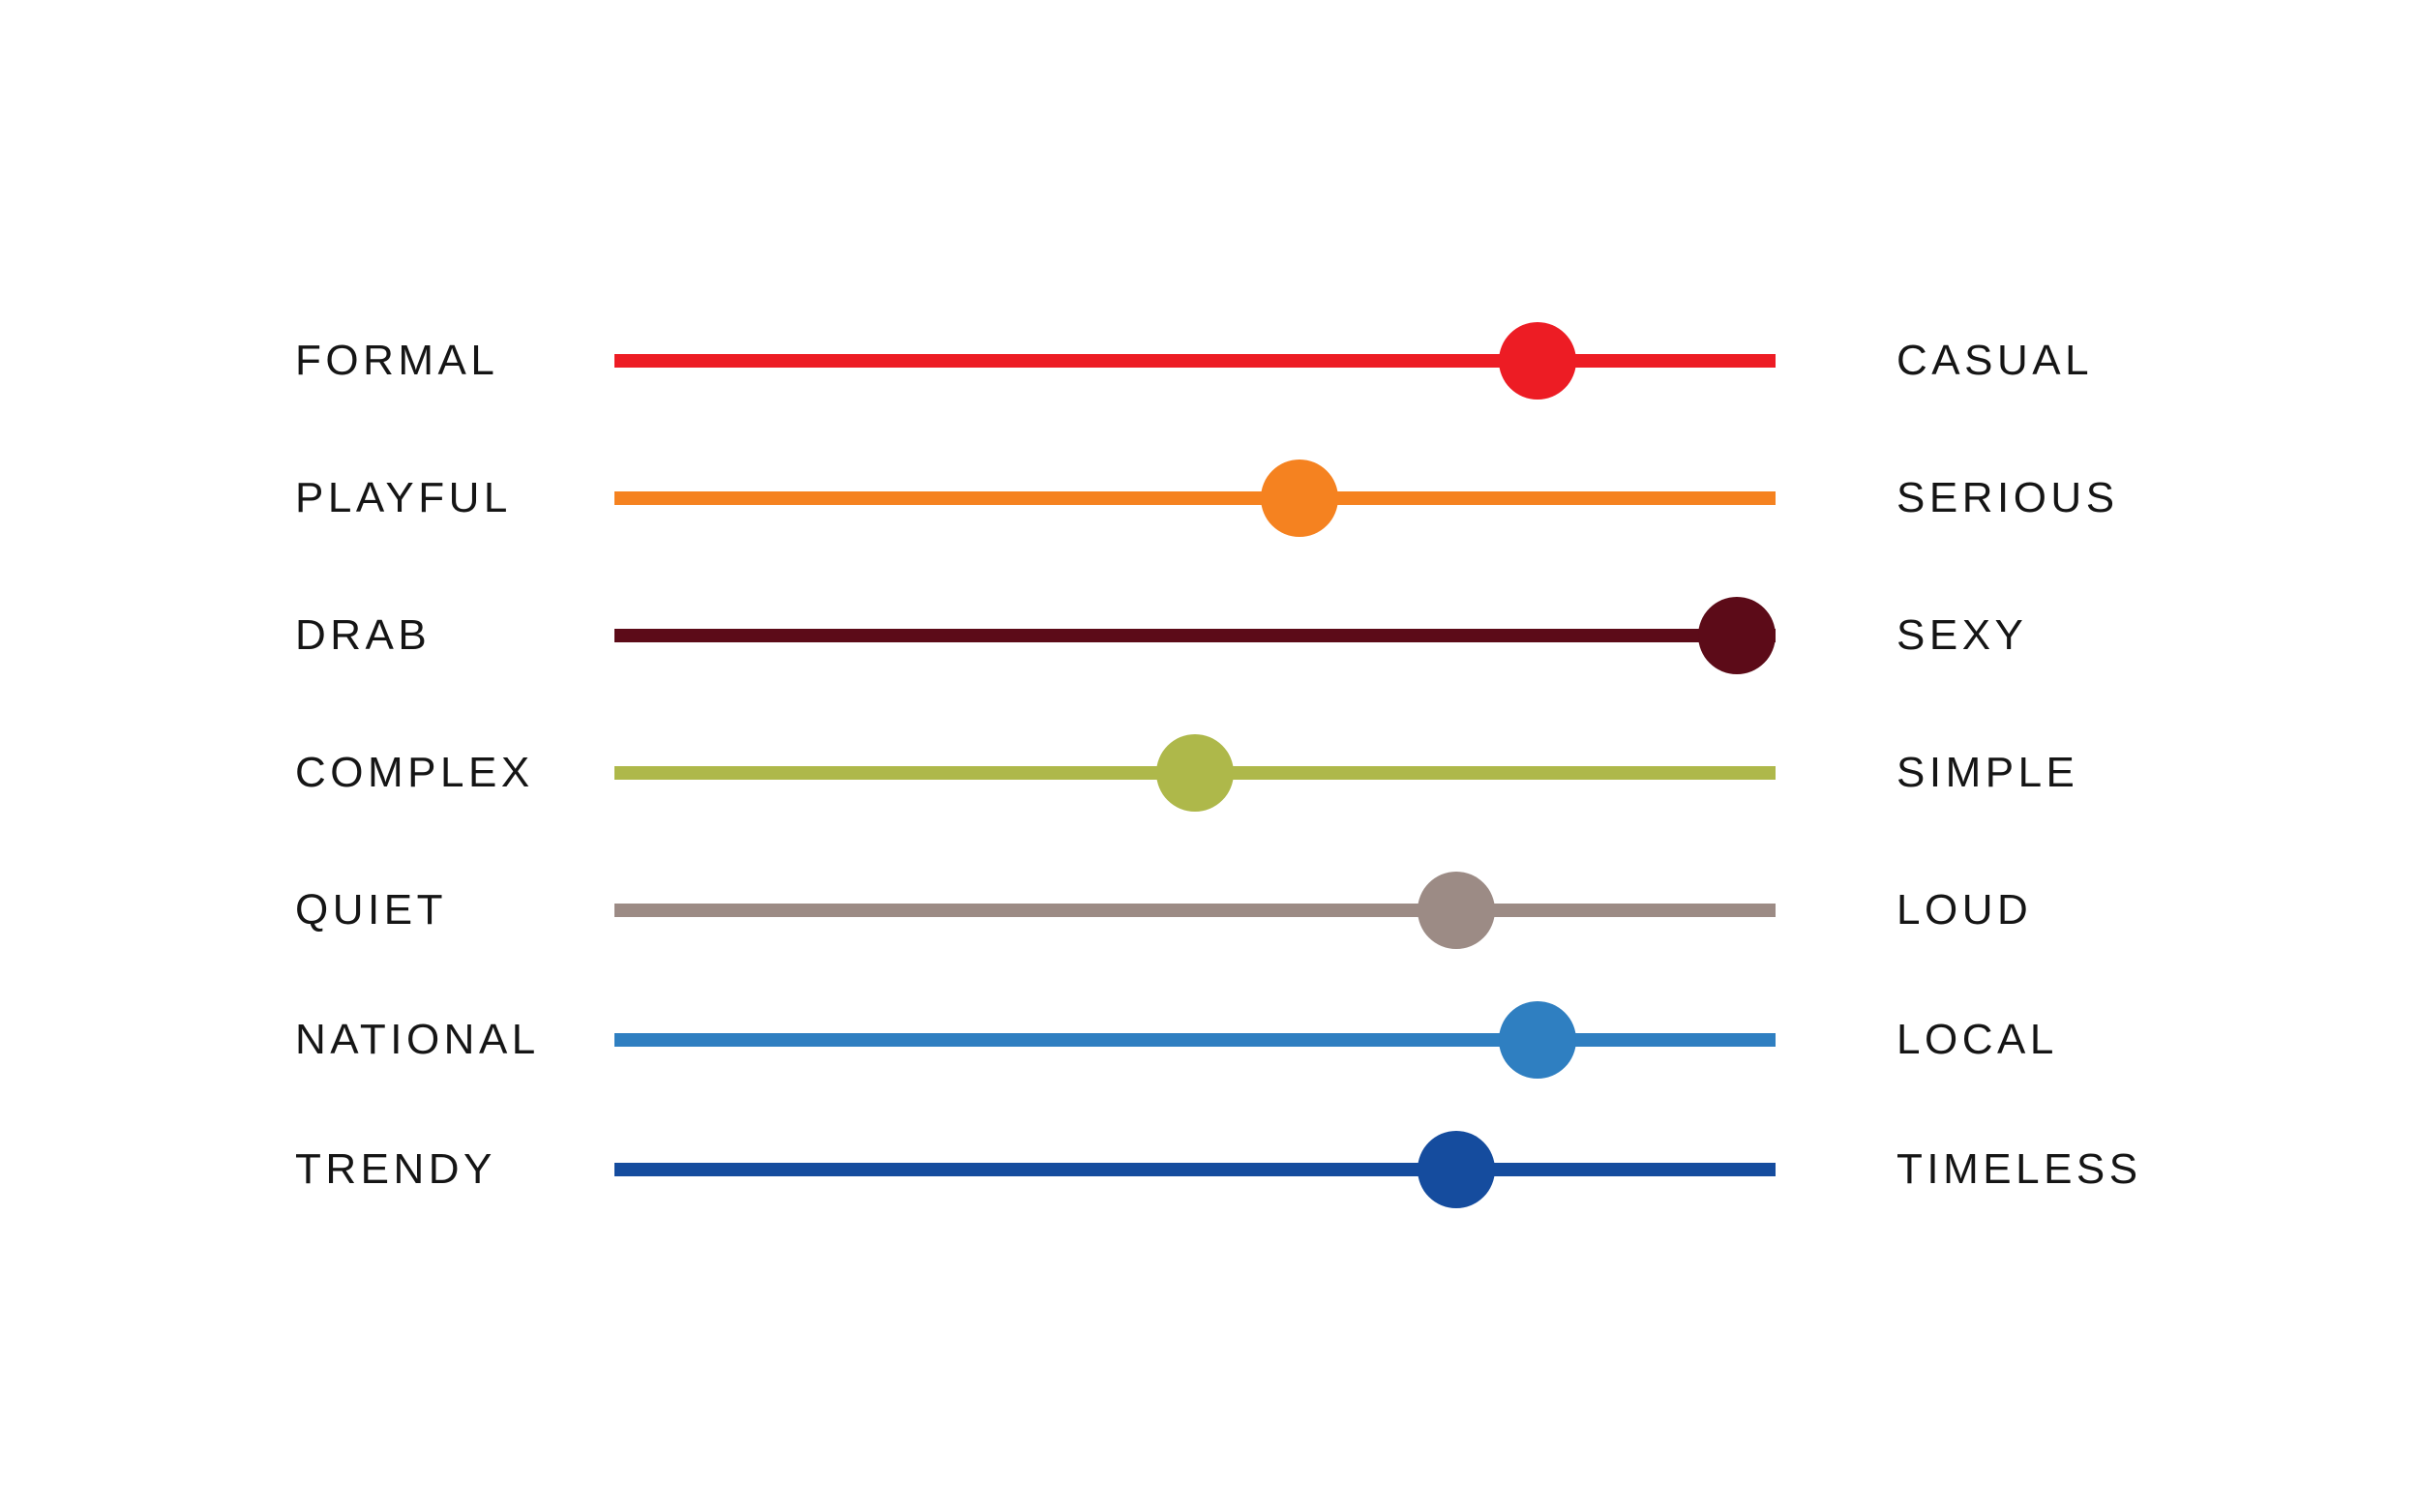  I want to click on scale-left-label: QUIET, so click(371, 910).